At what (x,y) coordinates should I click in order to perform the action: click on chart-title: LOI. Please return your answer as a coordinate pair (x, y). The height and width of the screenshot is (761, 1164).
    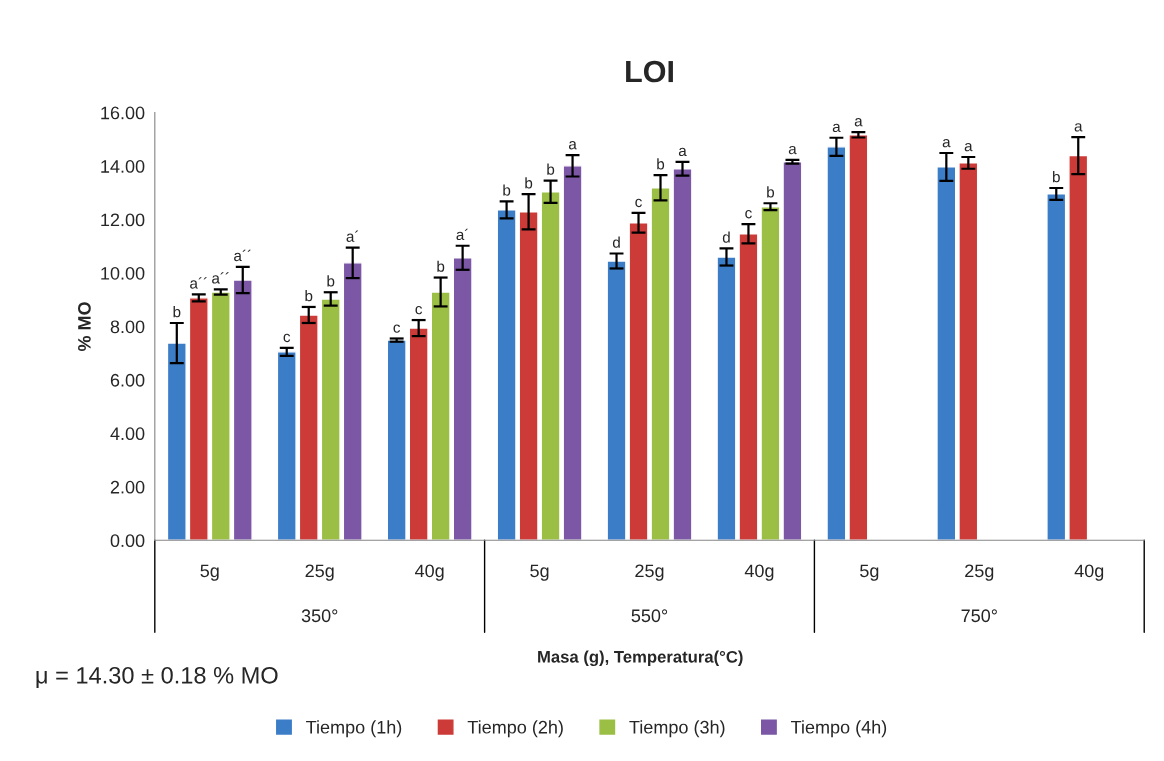
    Looking at the image, I should click on (649, 71).